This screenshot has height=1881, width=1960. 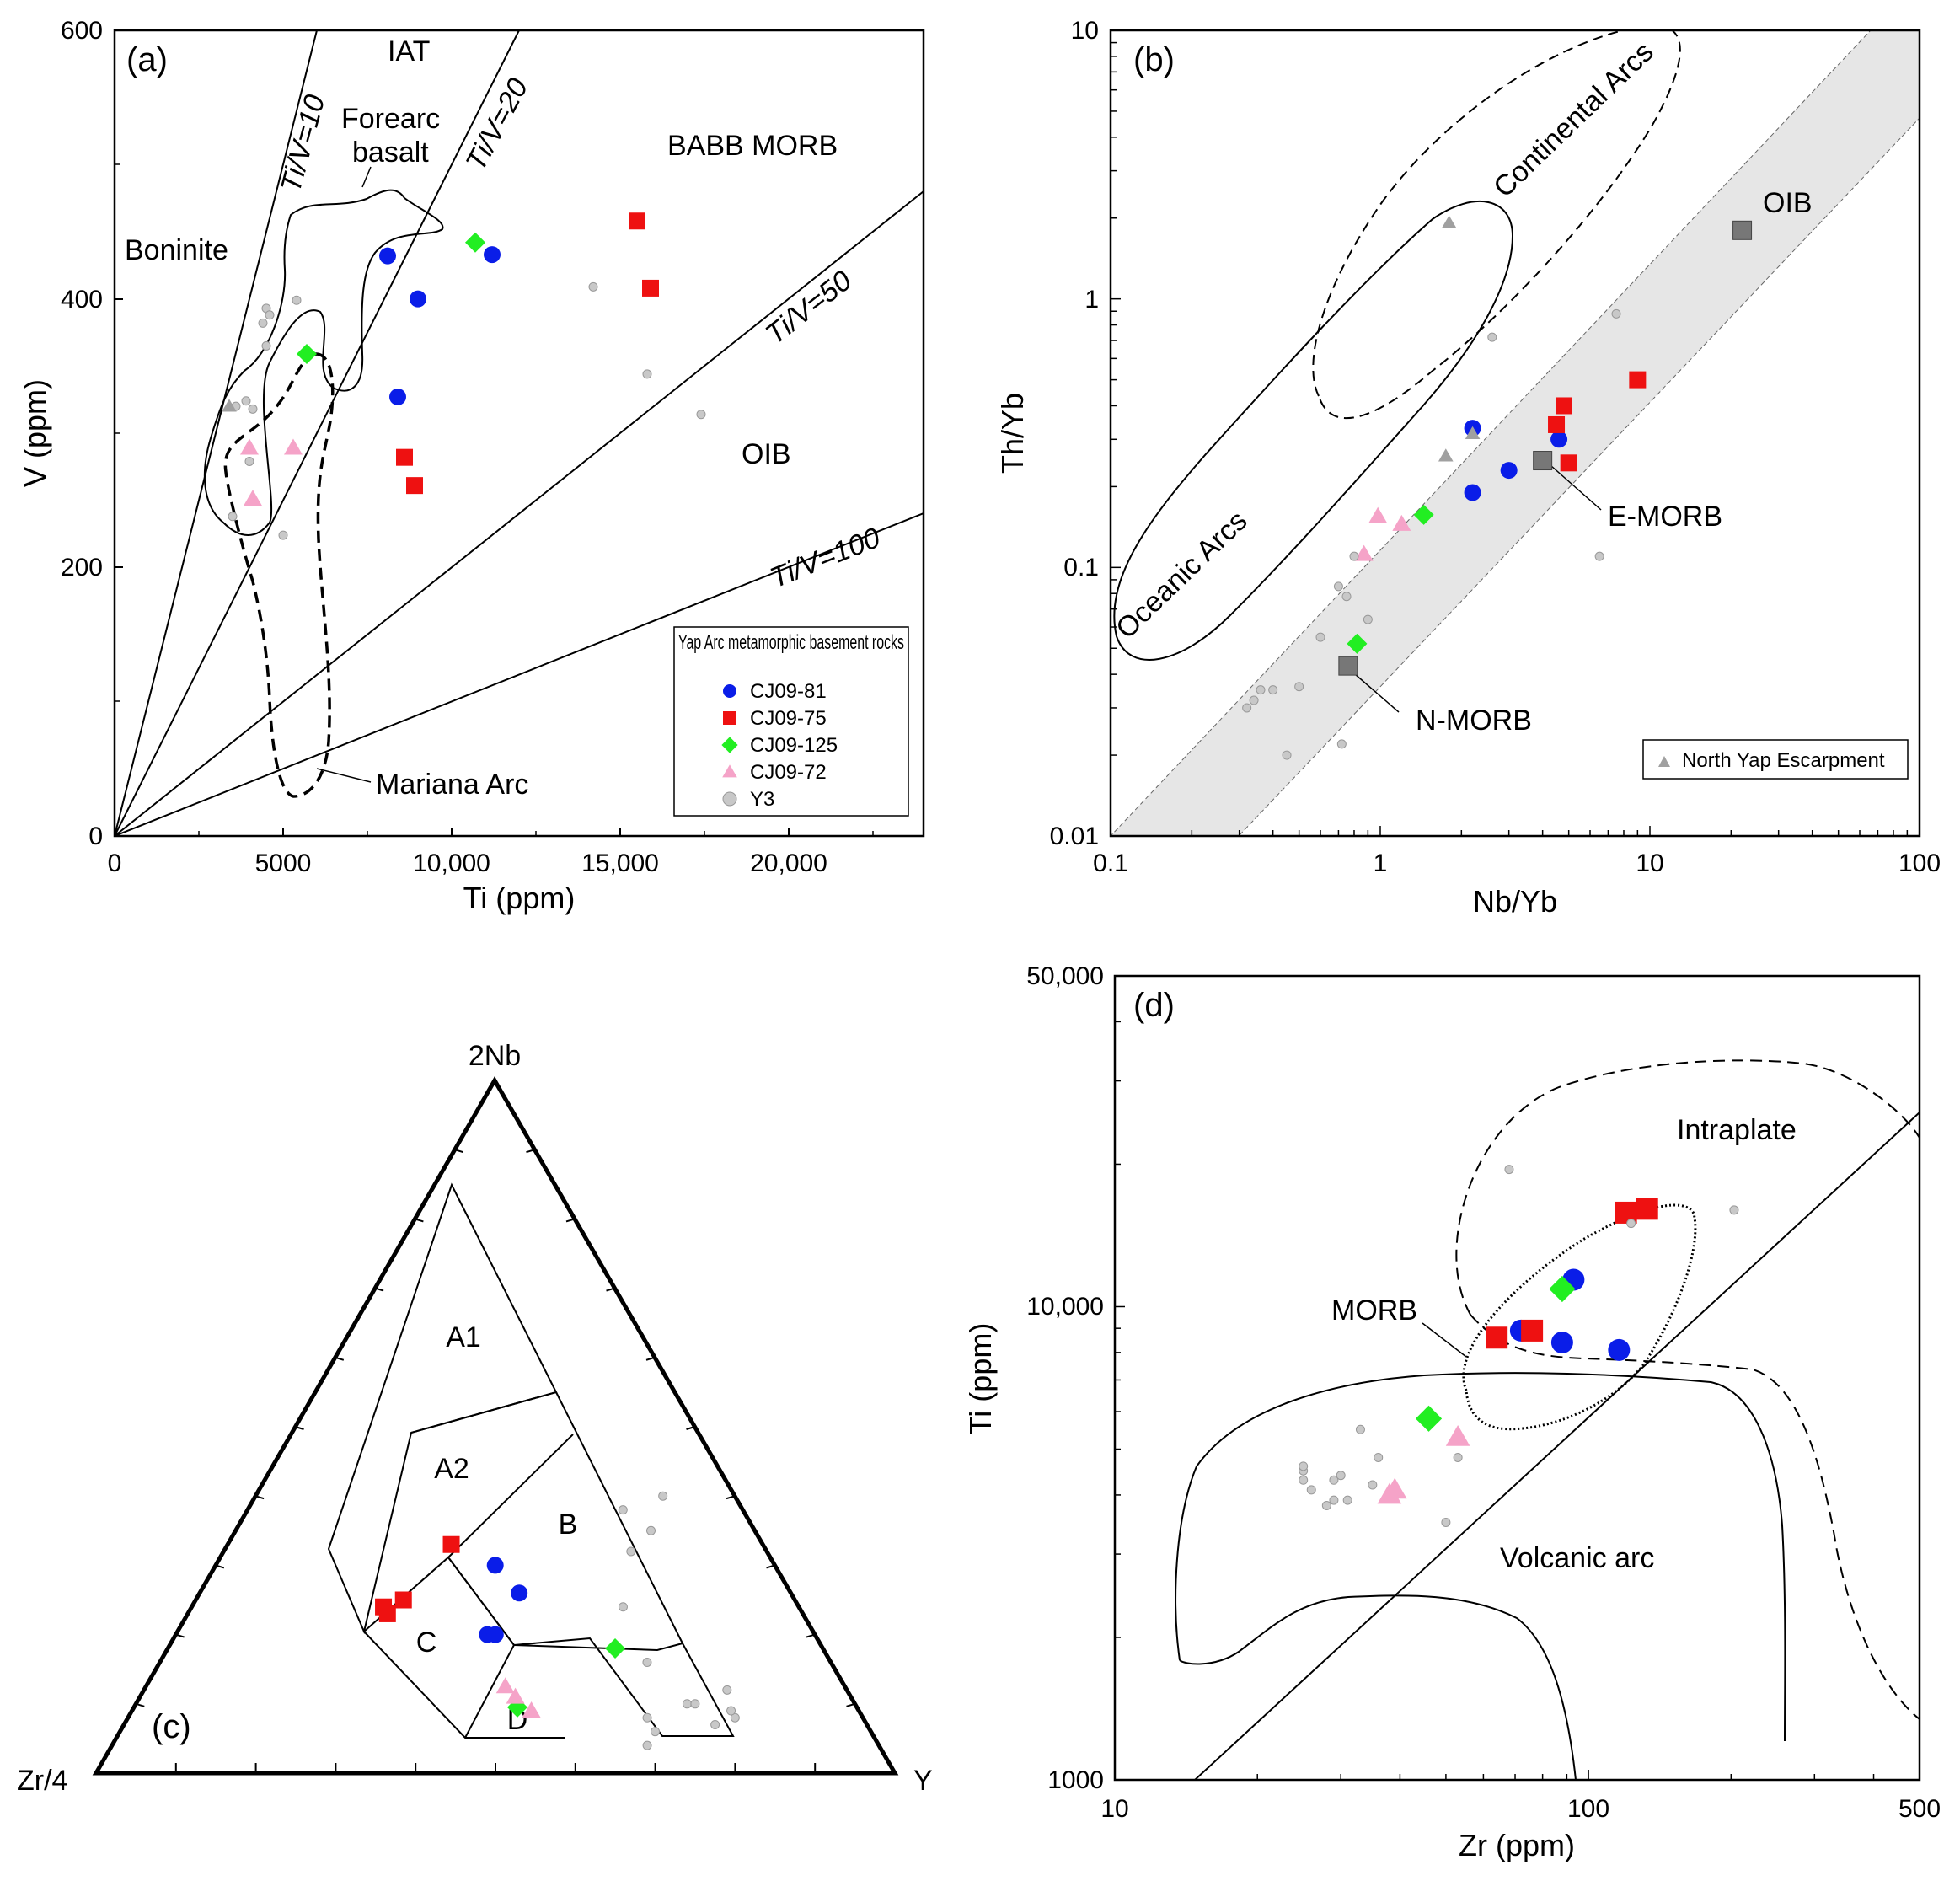 I want to click on c-apex-top: 2Nb, so click(x=495, y=1056).